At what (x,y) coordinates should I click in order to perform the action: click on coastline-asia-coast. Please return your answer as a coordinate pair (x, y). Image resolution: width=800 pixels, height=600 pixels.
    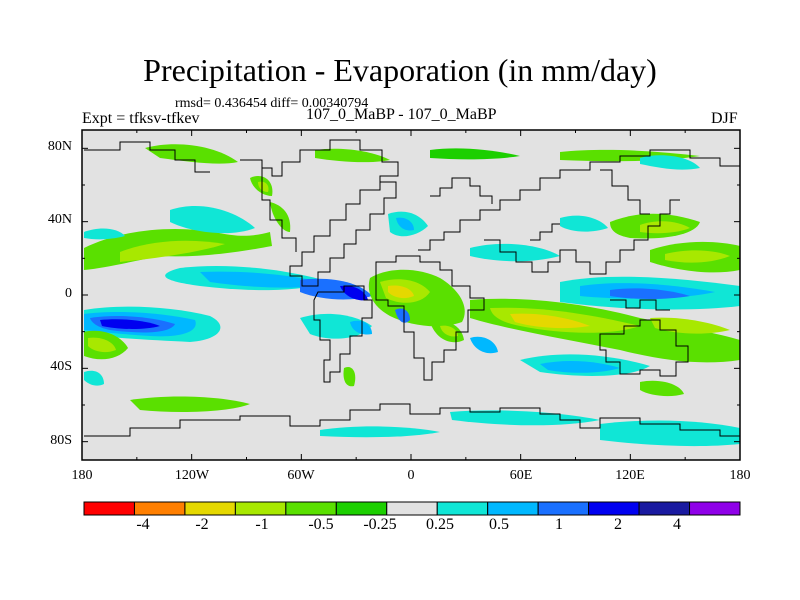
    Looking at the image, I should click on (545, 232).